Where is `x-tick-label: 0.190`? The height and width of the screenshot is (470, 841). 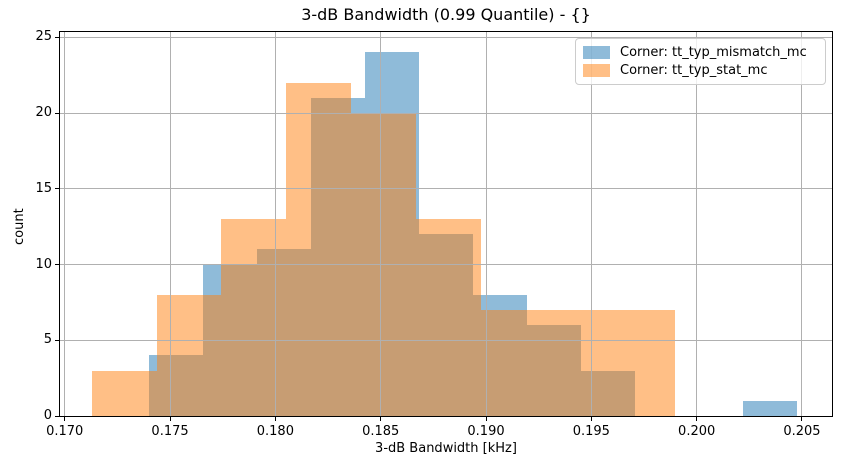
x-tick-label: 0.190 is located at coordinates (486, 431).